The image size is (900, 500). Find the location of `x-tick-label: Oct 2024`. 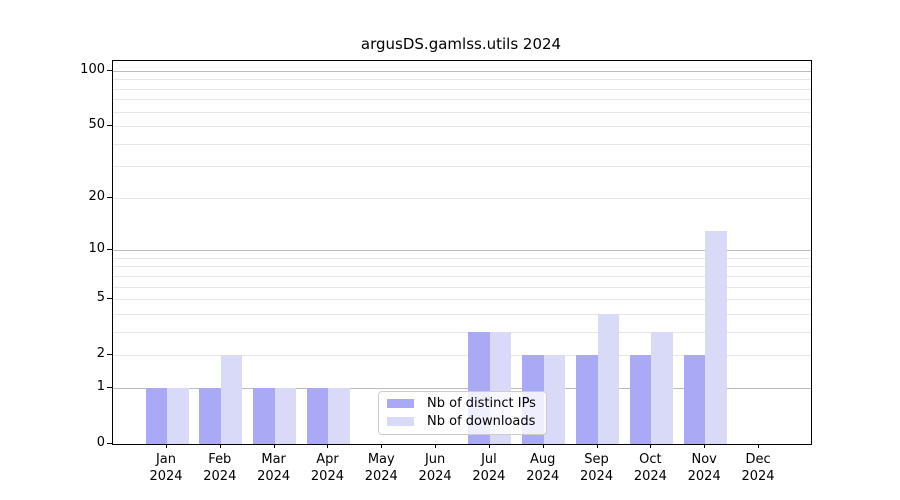

x-tick-label: Oct 2024 is located at coordinates (650, 468).